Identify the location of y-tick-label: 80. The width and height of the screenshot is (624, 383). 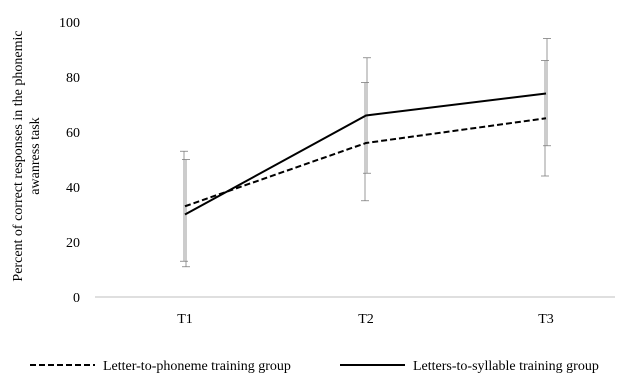
(73, 78).